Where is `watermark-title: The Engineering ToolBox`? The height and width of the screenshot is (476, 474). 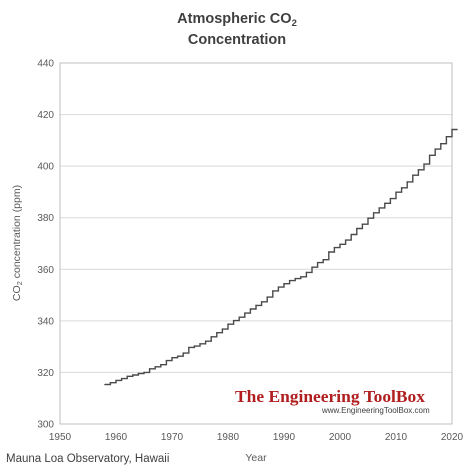
watermark-title: The Engineering ToolBox is located at coordinates (330, 396).